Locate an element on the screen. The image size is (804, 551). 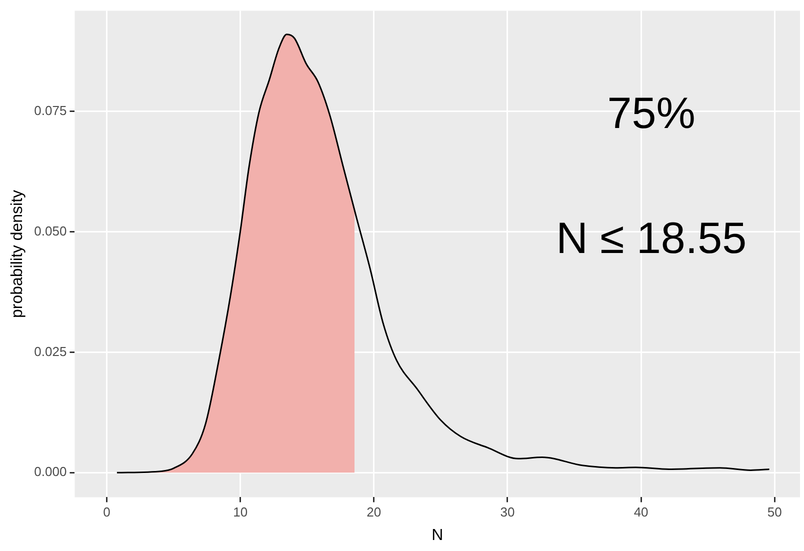
y-tick-label: 0.075 is located at coordinates (50, 110).